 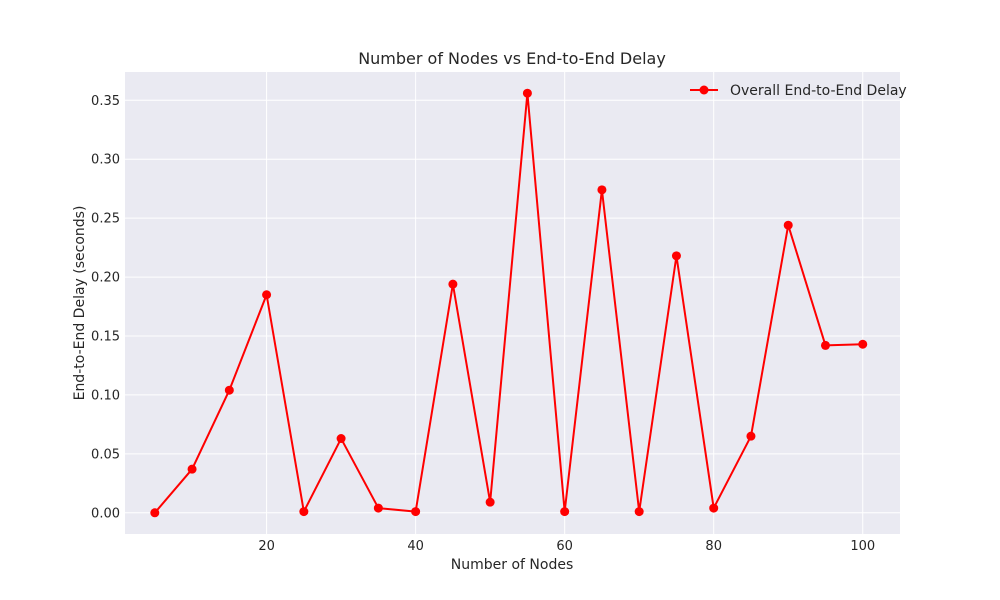 What do you see at coordinates (713, 546) in the screenshot?
I see `x-tick-label: 80` at bounding box center [713, 546].